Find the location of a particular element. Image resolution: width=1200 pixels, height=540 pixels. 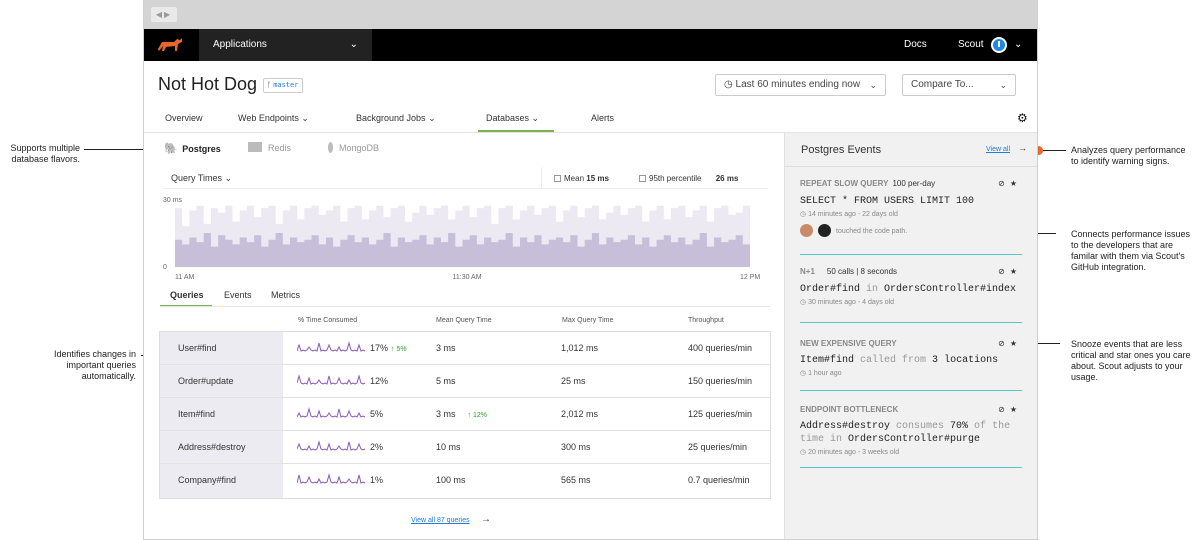

back-forward-buttons: ◀▶ is located at coordinates (164, 14).